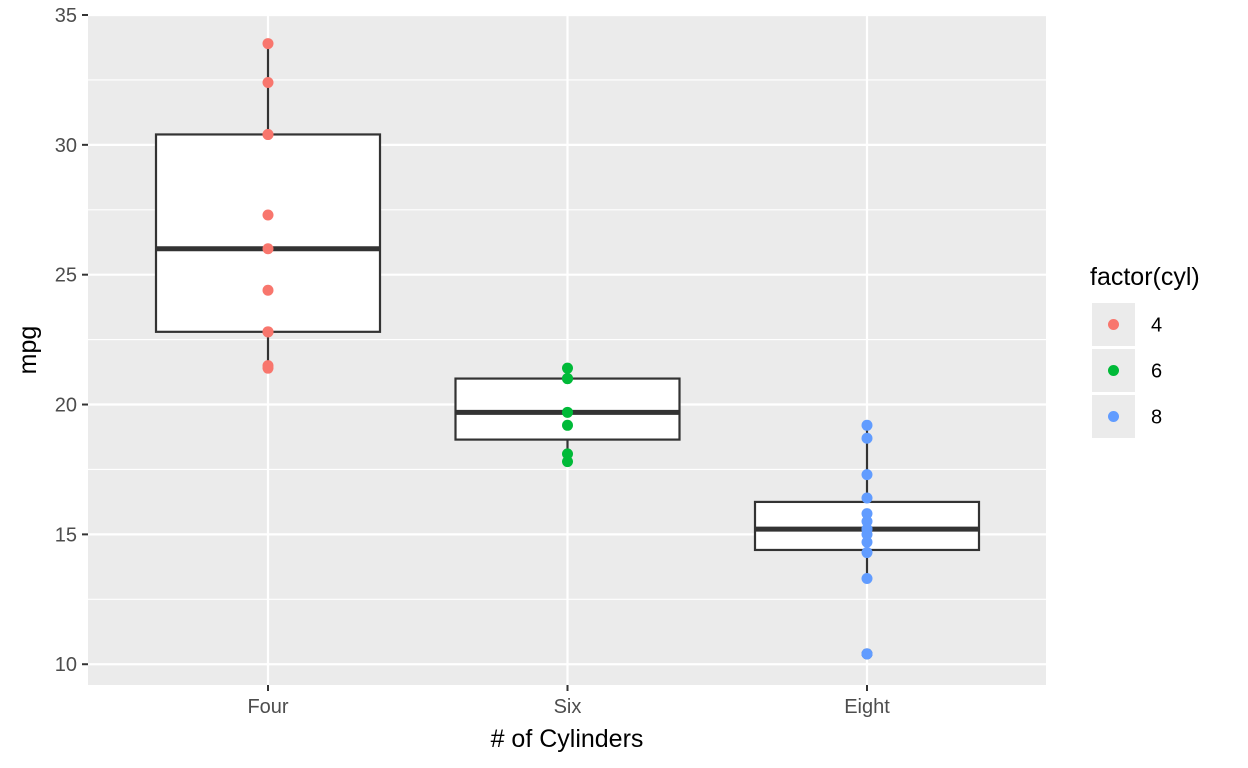  I want to click on x-tick-label: Six, so click(568, 707).